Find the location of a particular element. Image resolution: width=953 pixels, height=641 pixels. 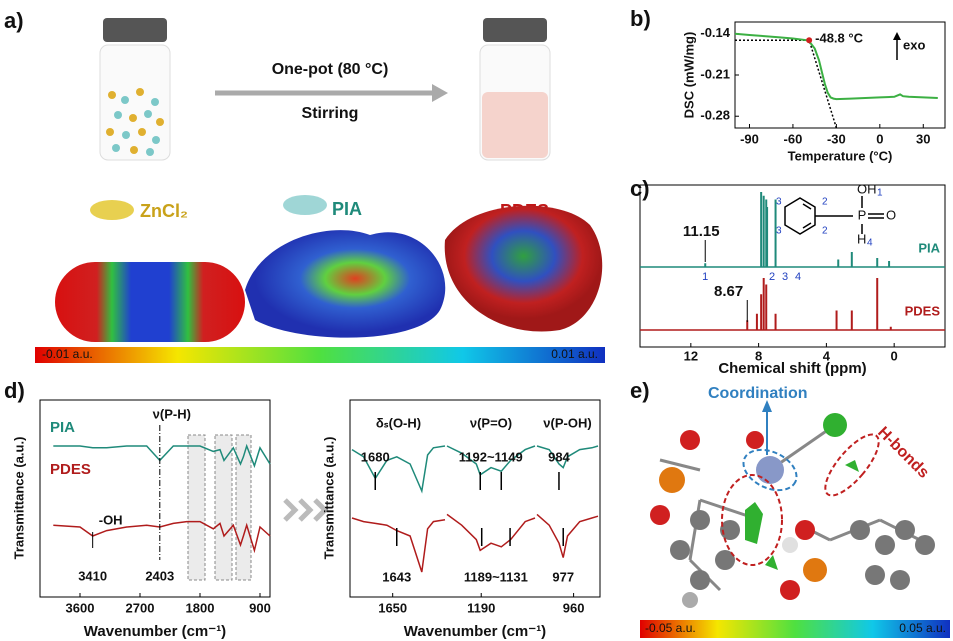

band-value: 984 is located at coordinates (559, 456).